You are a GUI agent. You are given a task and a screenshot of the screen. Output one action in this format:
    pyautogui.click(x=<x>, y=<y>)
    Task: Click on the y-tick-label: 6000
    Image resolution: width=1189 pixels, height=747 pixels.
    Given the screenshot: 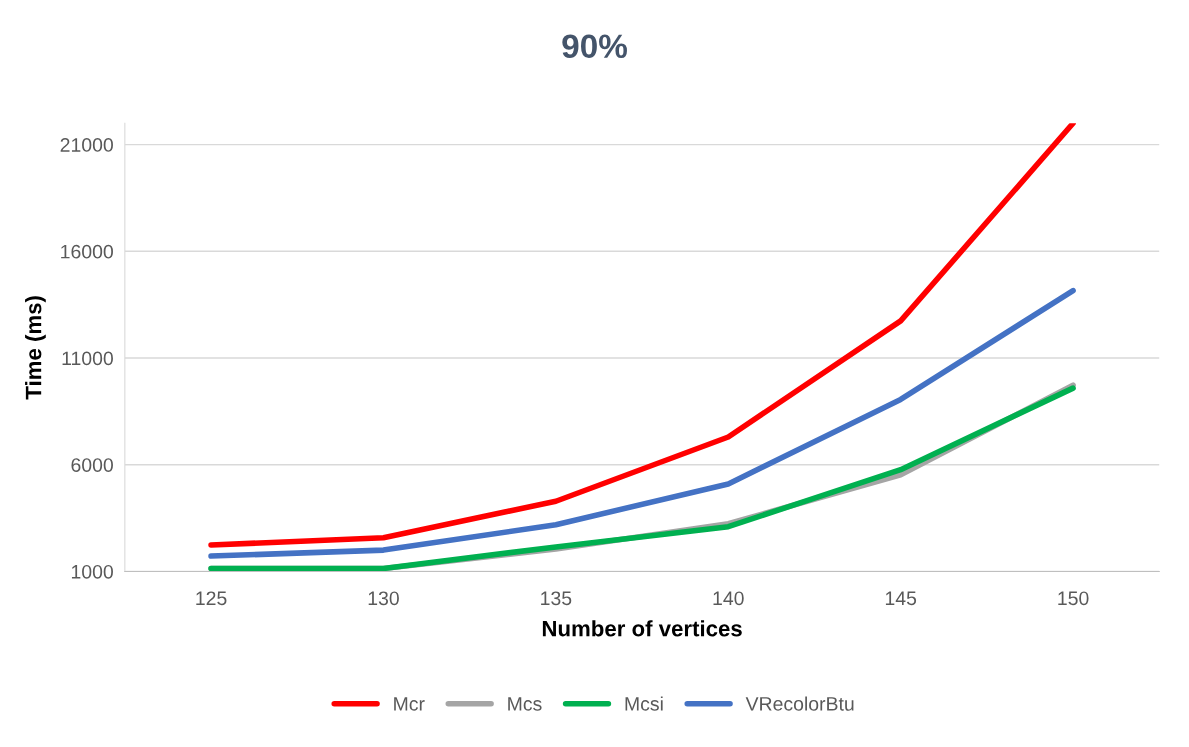 What is the action you would take?
    pyautogui.click(x=92, y=465)
    